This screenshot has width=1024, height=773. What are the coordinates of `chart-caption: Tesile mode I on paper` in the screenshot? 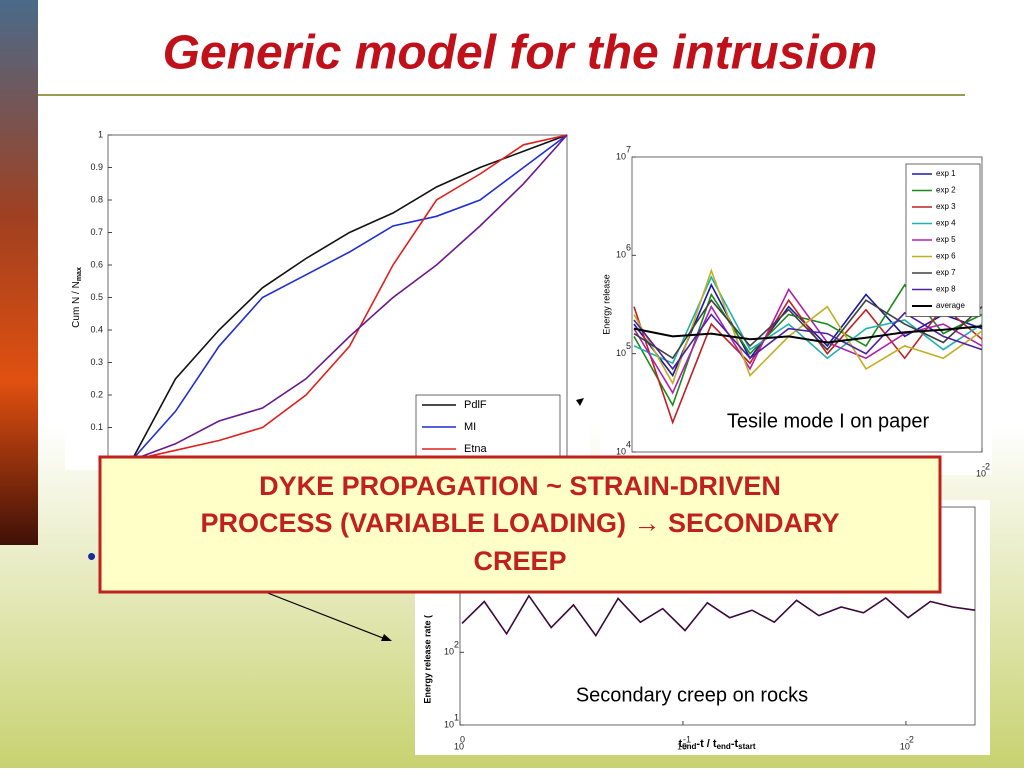 It's located at (828, 421).